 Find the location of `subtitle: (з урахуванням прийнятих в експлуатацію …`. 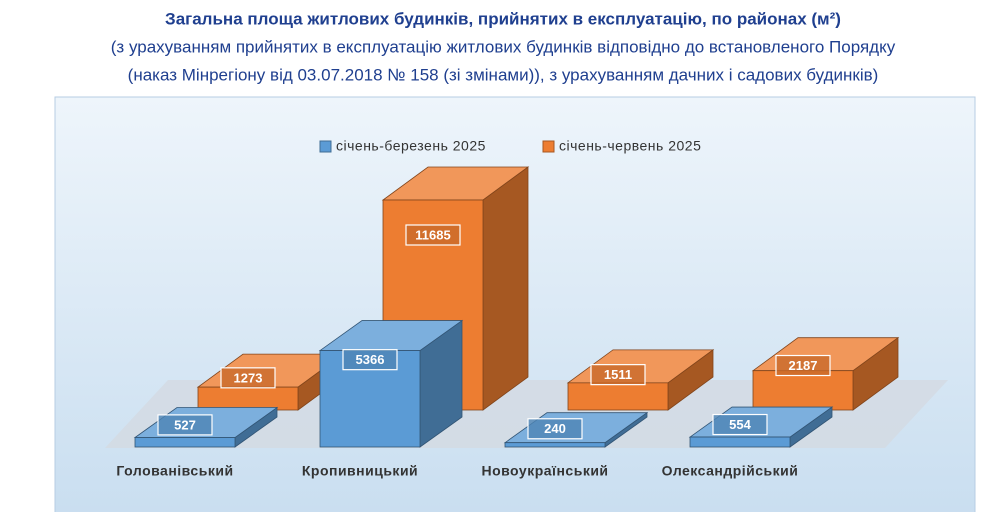

subtitle: (з урахуванням прийнятих в експлуатацію … is located at coordinates (503, 46).